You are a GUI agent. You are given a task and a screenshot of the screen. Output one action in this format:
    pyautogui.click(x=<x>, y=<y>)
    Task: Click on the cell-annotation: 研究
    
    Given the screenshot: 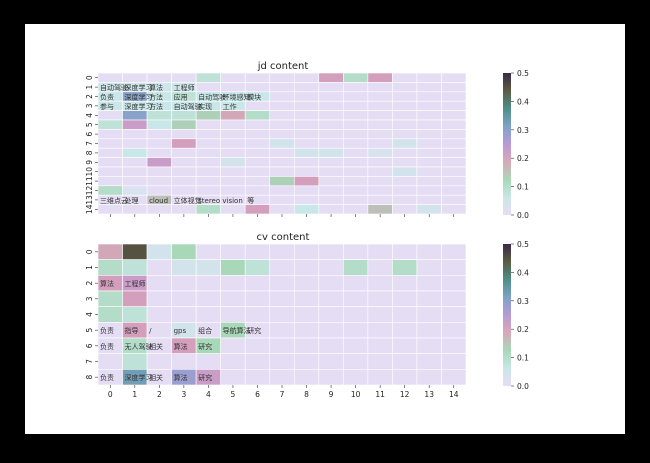 What is the action you would take?
    pyautogui.click(x=205, y=377)
    